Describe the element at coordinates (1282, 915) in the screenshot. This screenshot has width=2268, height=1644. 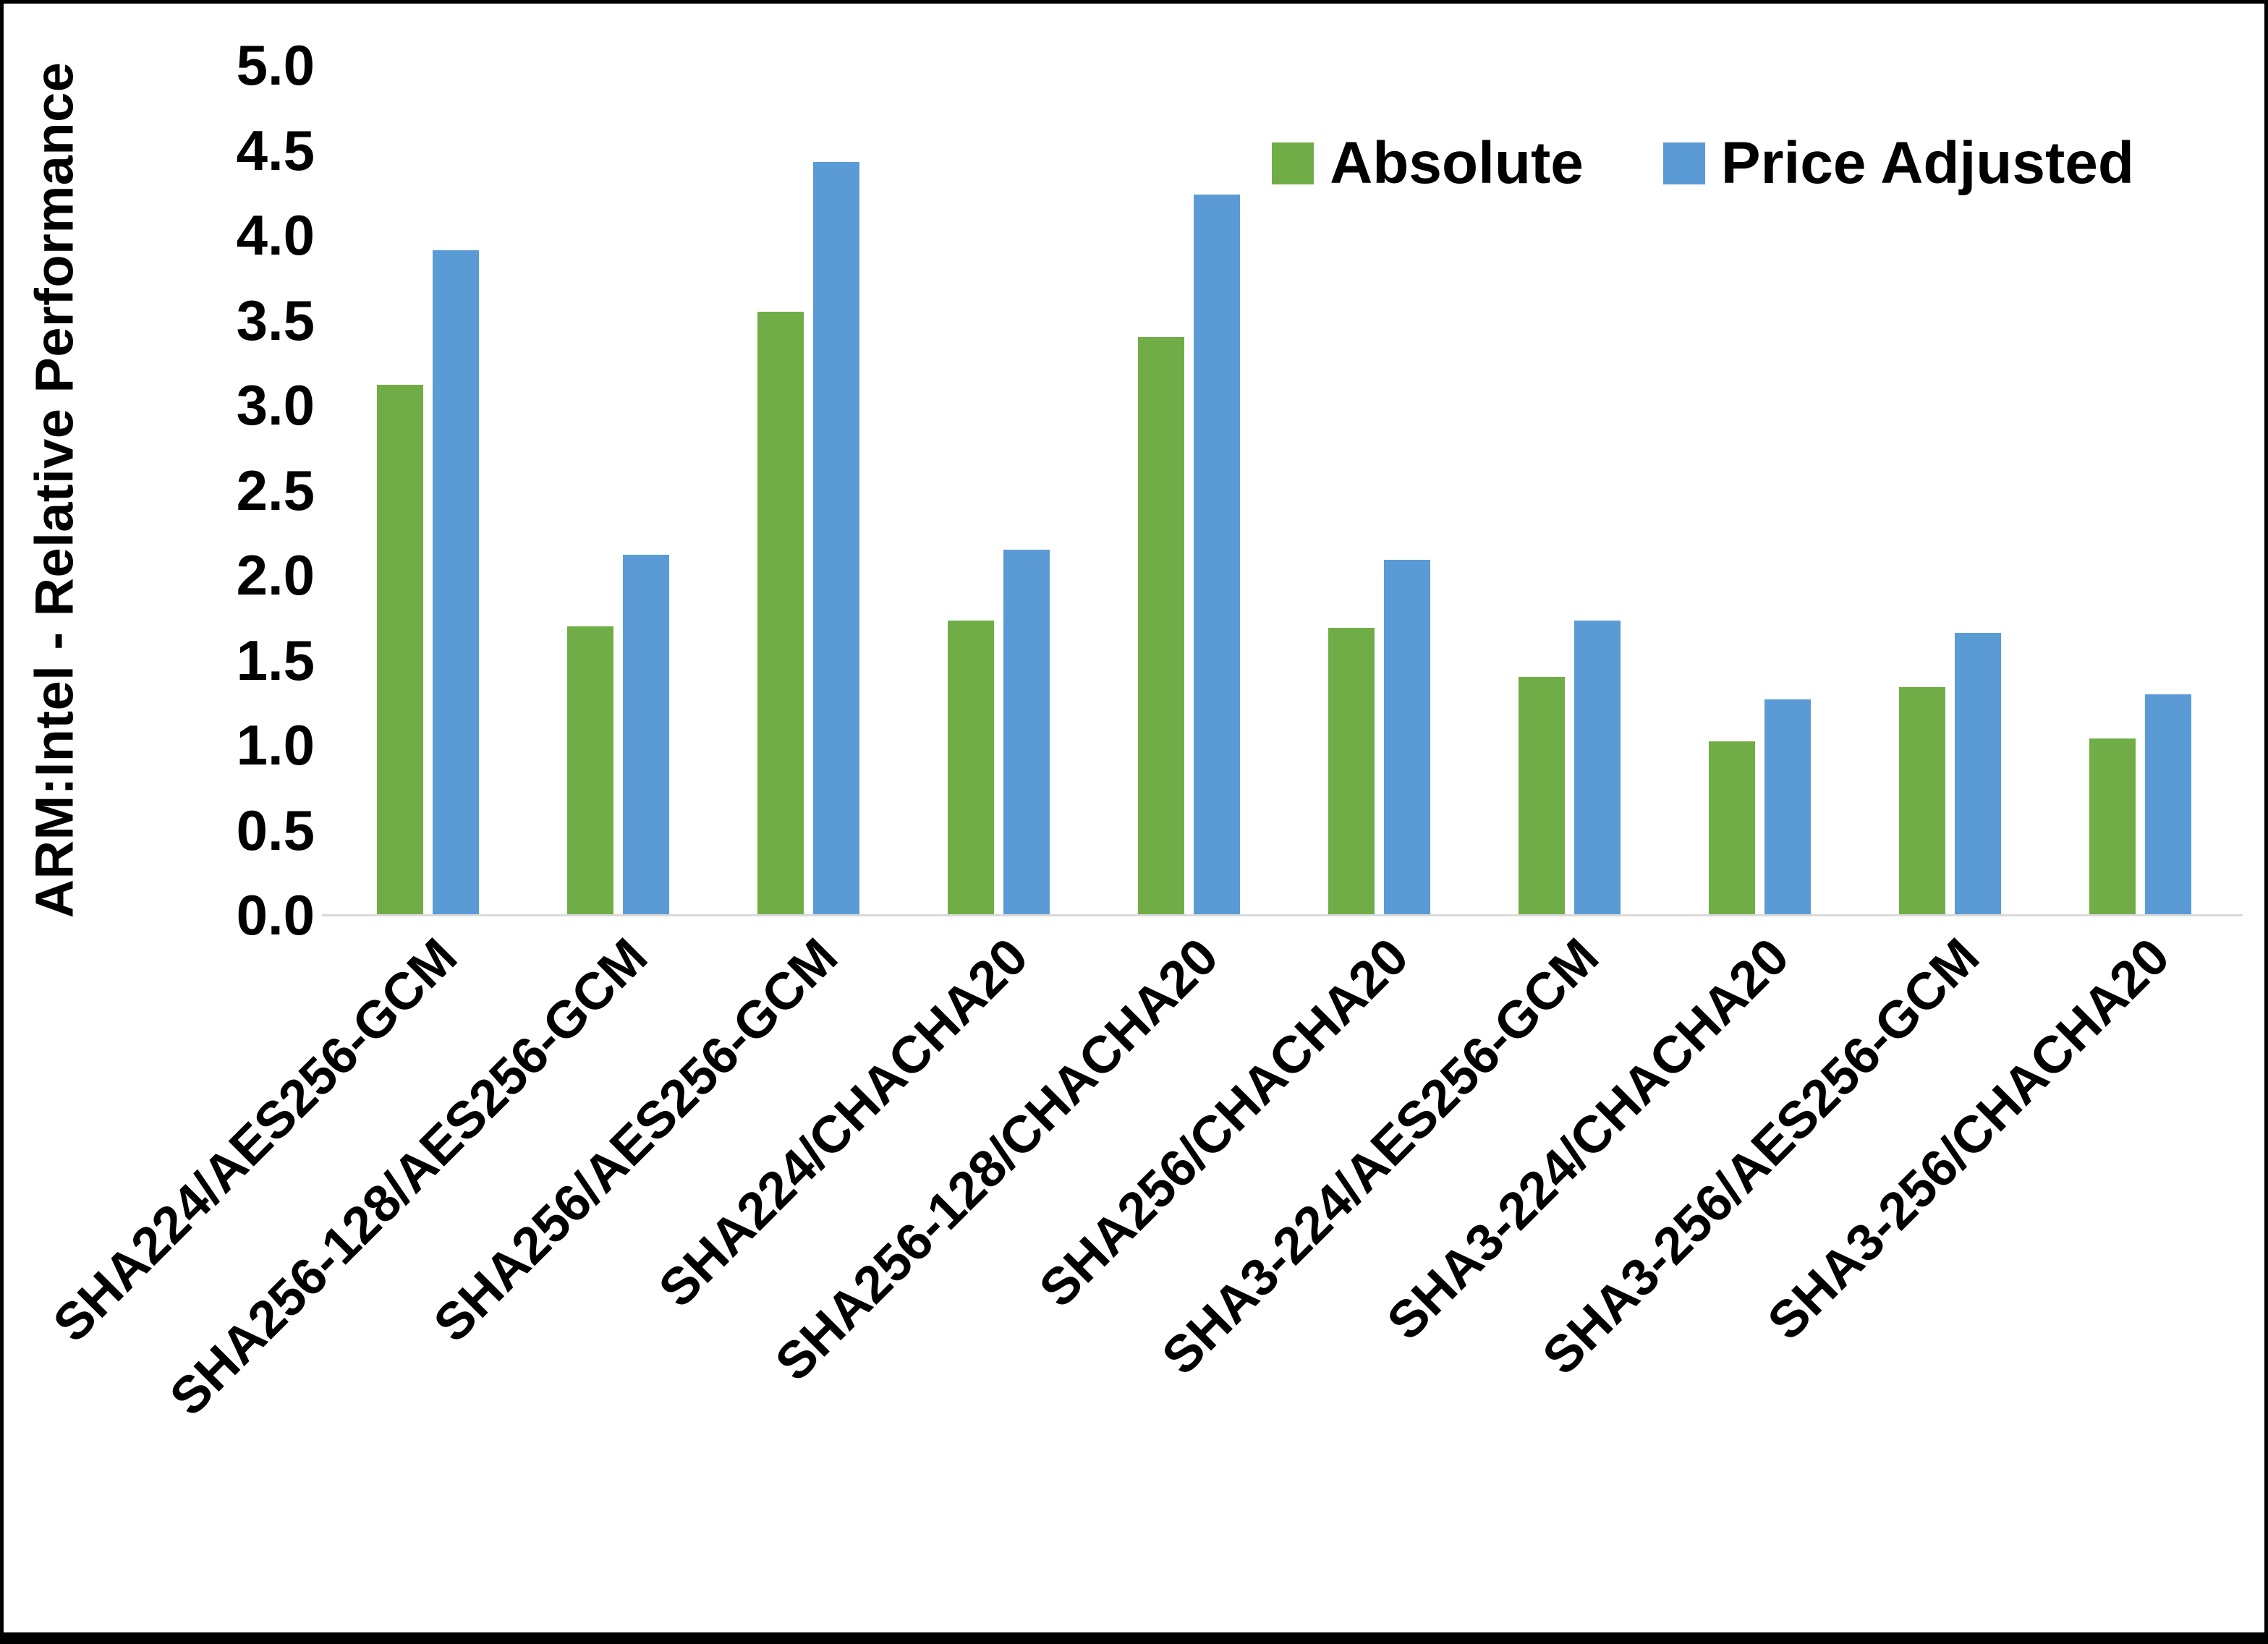
I see `x-axis-line` at that location.